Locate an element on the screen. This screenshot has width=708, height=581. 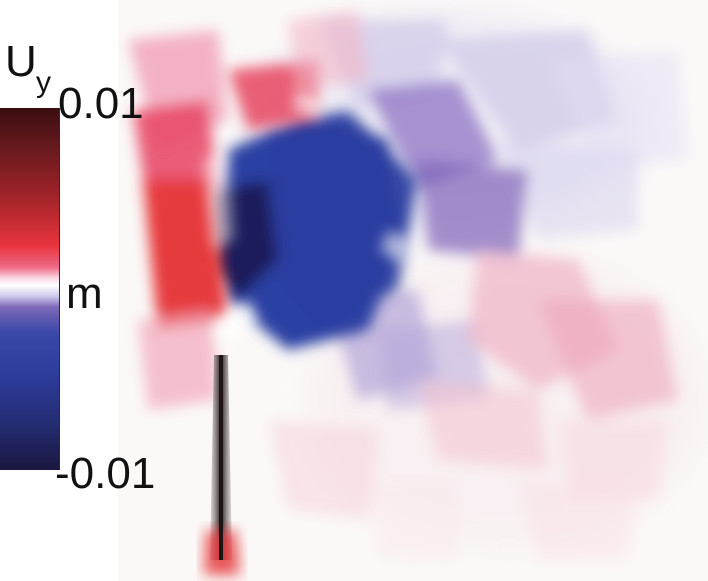
colorbar is located at coordinates (30, 289).